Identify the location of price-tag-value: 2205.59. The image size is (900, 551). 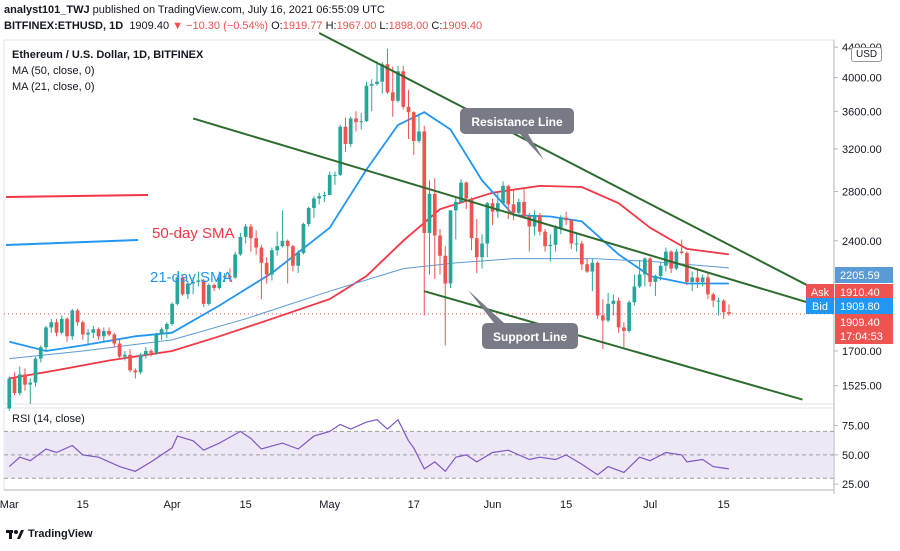
(860, 276).